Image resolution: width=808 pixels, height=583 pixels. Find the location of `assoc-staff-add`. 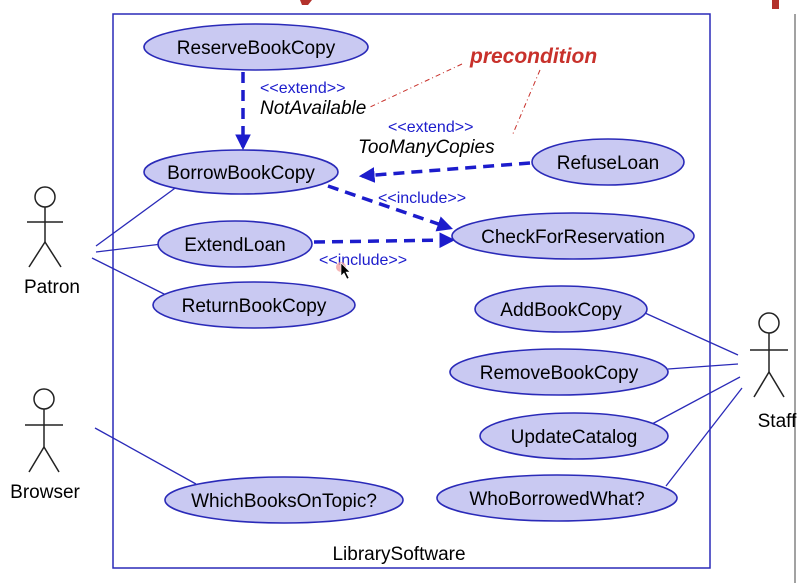

assoc-staff-add is located at coordinates (691, 334).